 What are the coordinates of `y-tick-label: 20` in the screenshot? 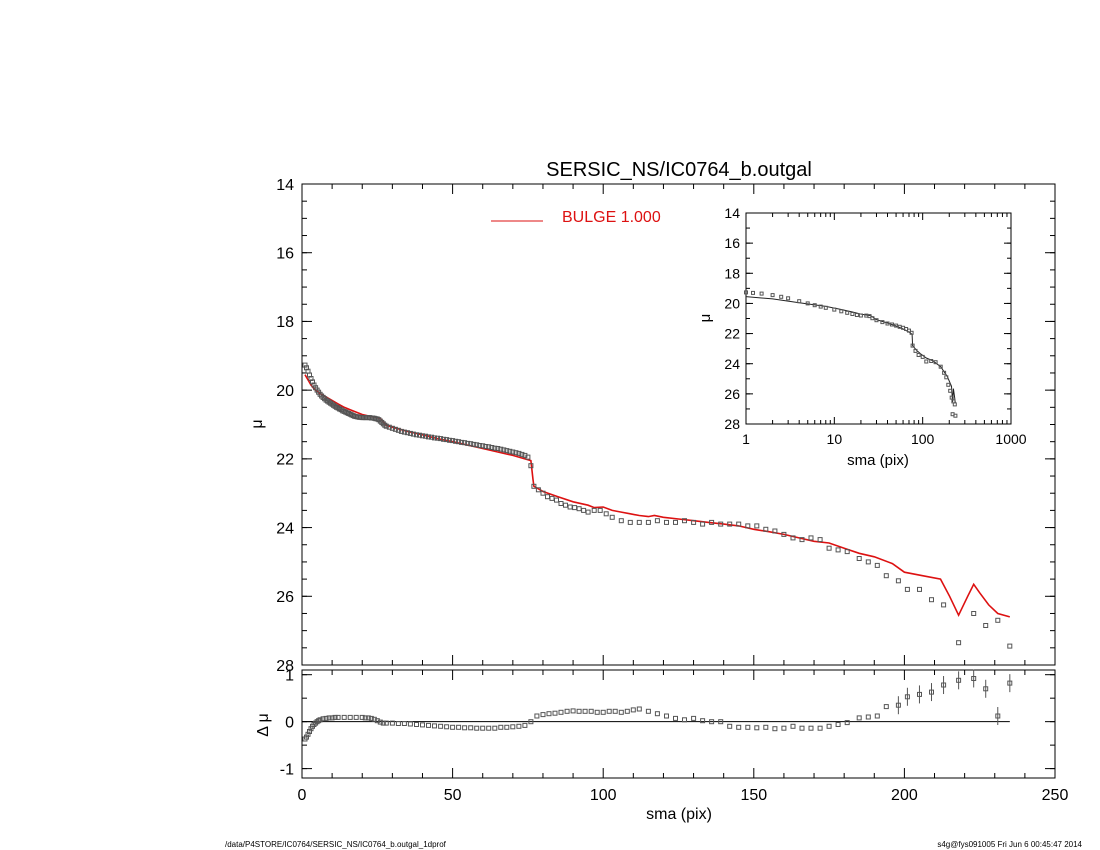 It's located at (285, 391).